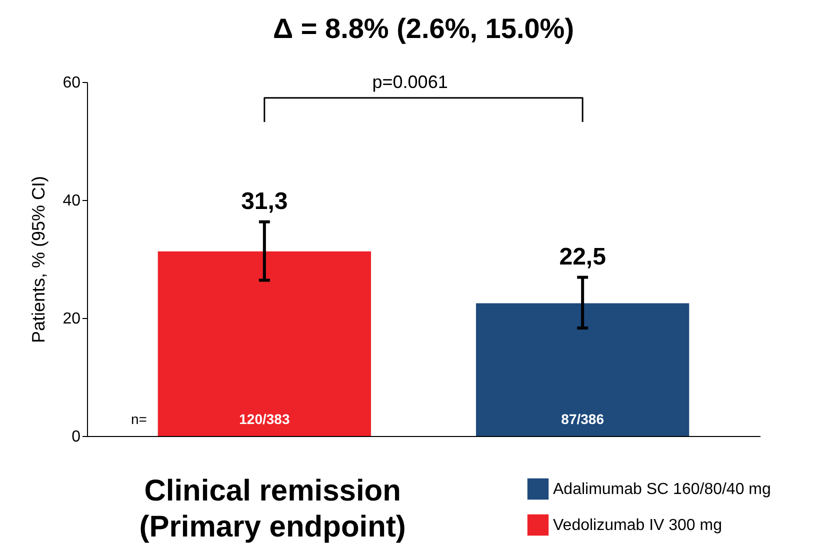 The height and width of the screenshot is (549, 821). What do you see at coordinates (662, 489) in the screenshot?
I see `legend-label: Adalimumab SC 160/80/40 mg` at bounding box center [662, 489].